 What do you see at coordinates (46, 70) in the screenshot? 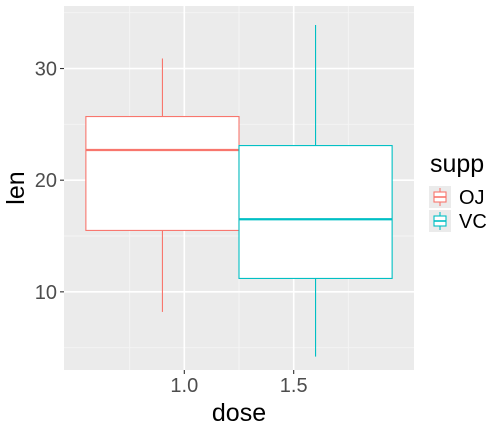
I see `y-tick-label: 30` at bounding box center [46, 70].